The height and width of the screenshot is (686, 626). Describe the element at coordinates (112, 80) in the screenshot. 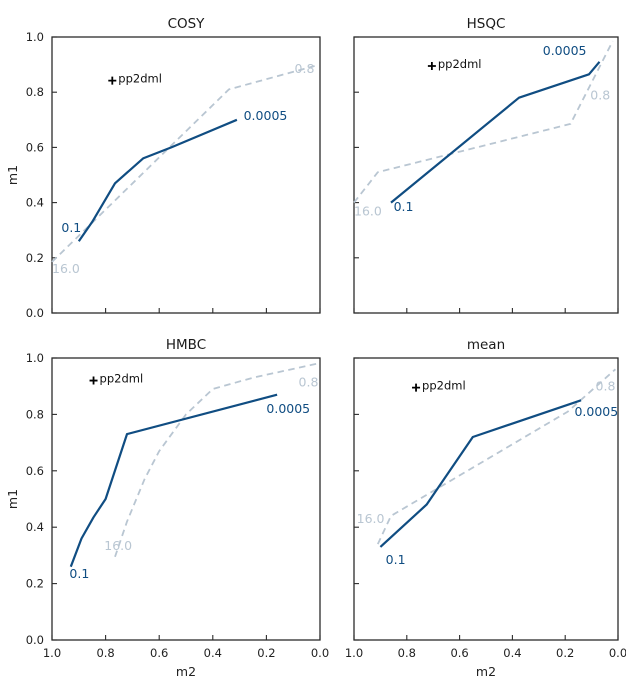

I see `cosy-plus-marker-icon` at that location.